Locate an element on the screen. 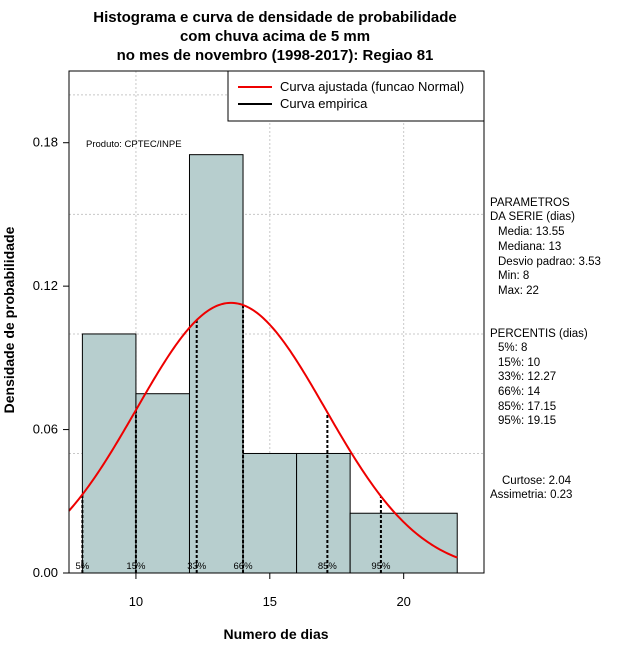 This screenshot has width=640, height=660. x-tick-label: 20 is located at coordinates (403, 601).